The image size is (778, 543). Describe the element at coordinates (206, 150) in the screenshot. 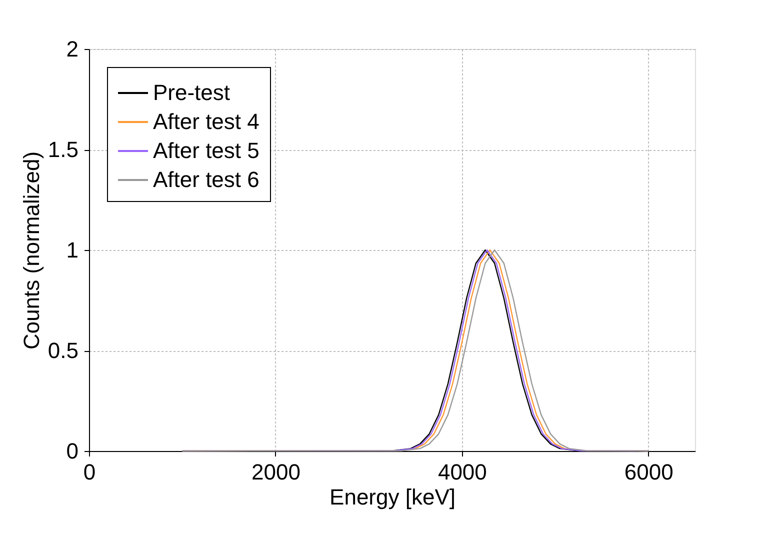

I see `legend-label: After test 5` at that location.